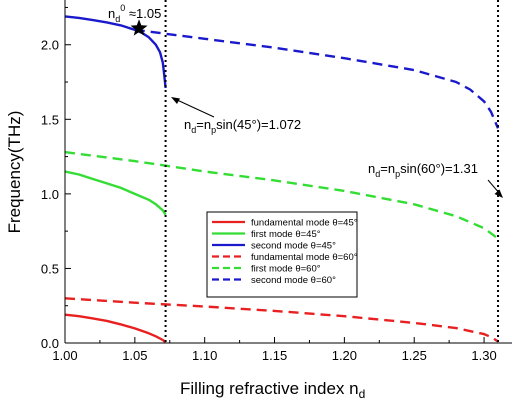  I want to click on legend-label: second mode θ=45°, so click(293, 246).